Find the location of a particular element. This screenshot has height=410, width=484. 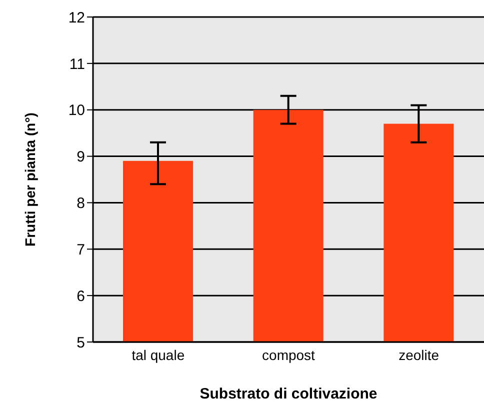

y-tick-label: 7 is located at coordinates (80, 249).